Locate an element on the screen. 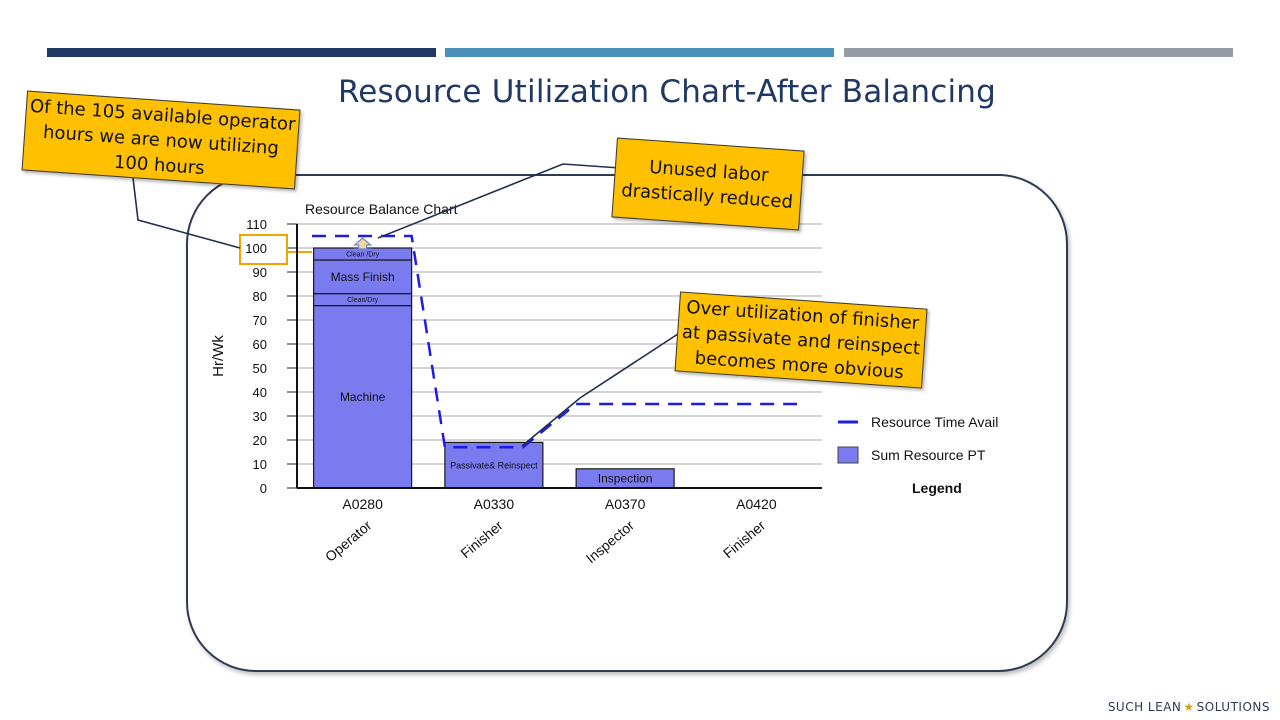 The width and height of the screenshot is (1280, 720). y-tick-label: 10 is located at coordinates (260, 464).